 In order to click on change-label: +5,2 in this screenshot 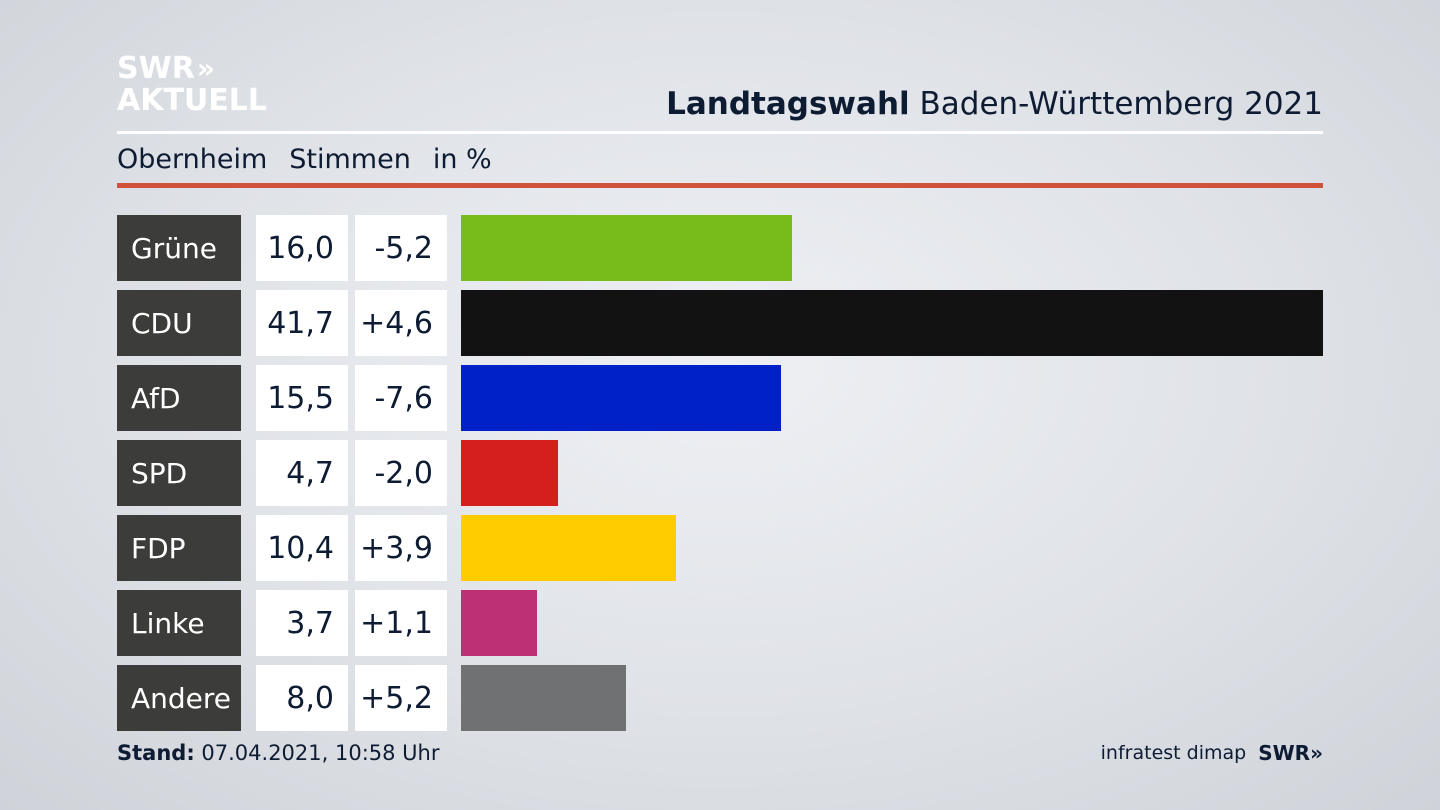, I will do `click(401, 698)`.